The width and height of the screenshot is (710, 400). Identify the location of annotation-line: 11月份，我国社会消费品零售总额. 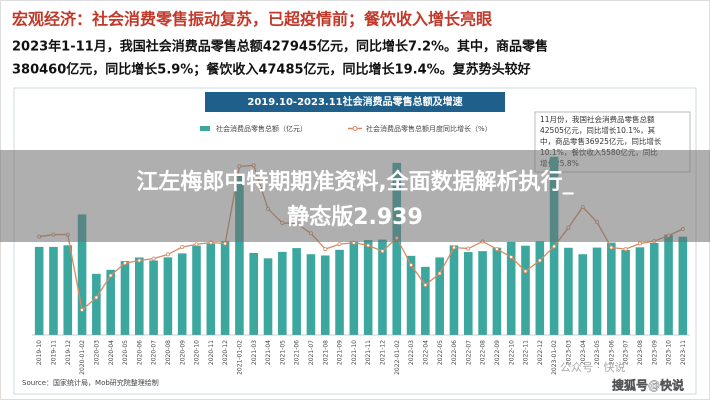
(597, 119).